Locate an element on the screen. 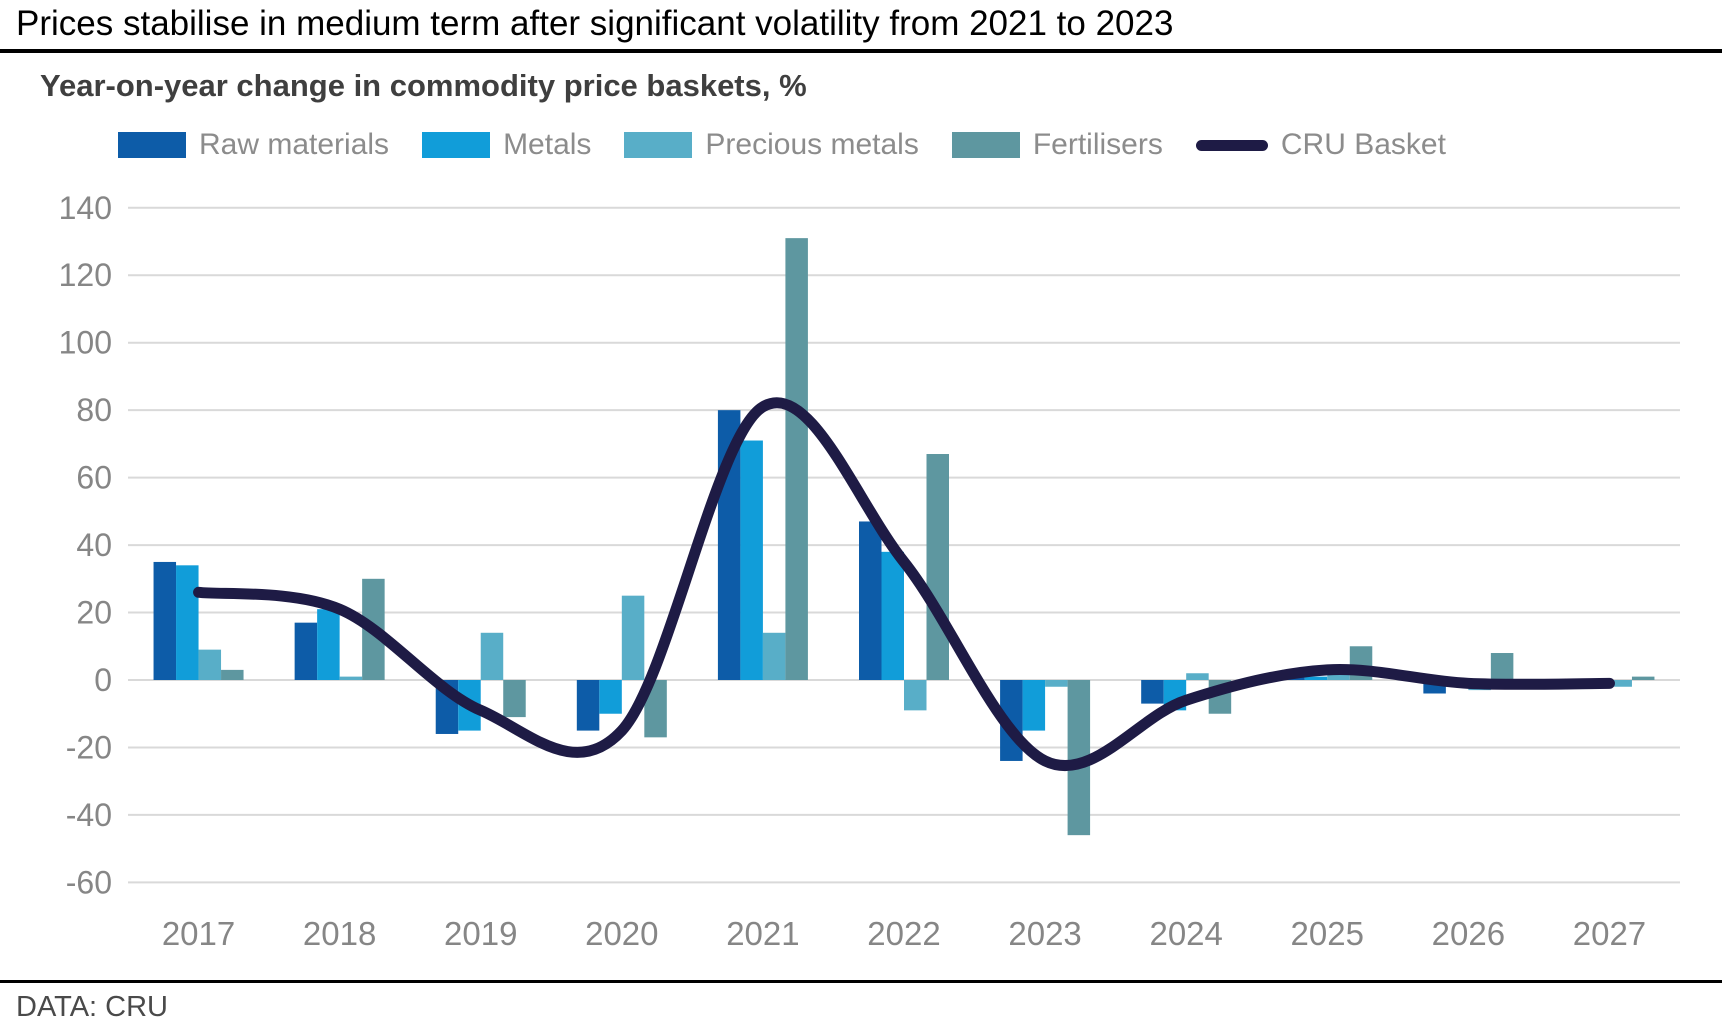  bar-fertilisers-2022 is located at coordinates (937, 567).